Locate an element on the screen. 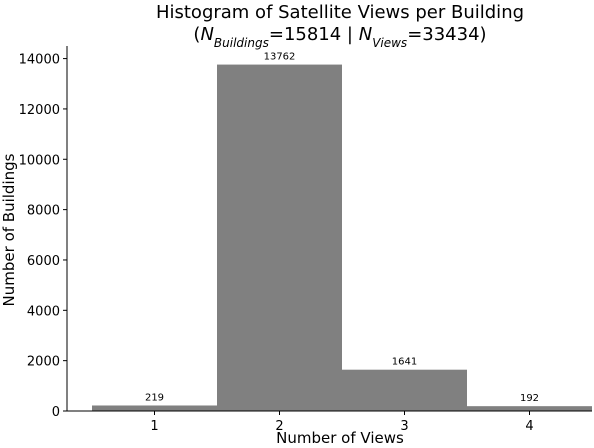 The width and height of the screenshot is (594, 448). subtitle-part: =33434) is located at coordinates (446, 34).